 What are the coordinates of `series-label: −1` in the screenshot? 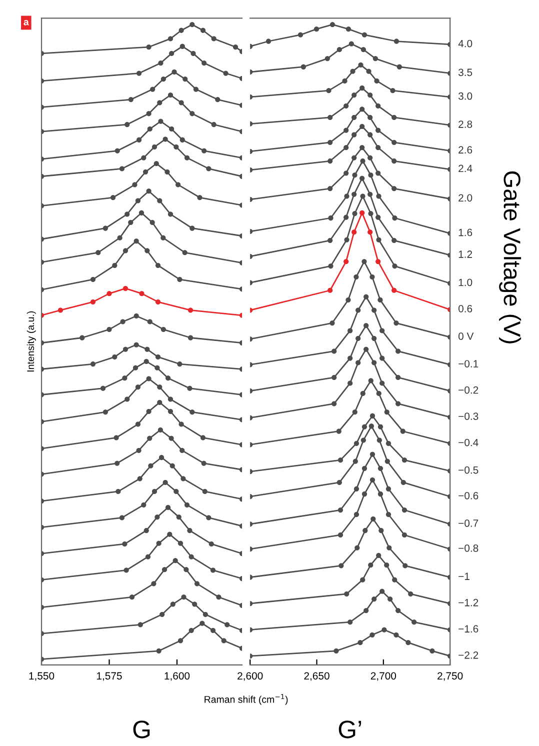 It's located at (464, 576).